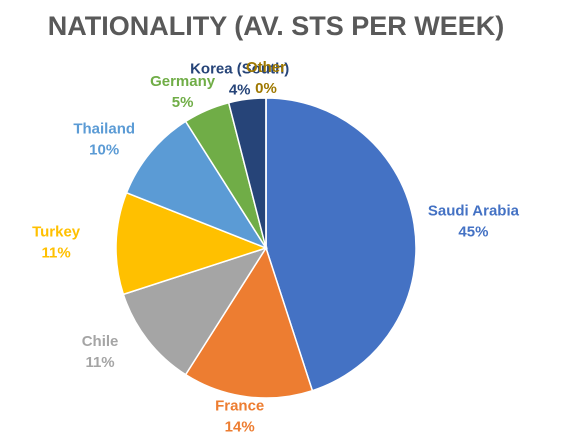  What do you see at coordinates (100, 341) in the screenshot?
I see `slice-label: Chile` at bounding box center [100, 341].